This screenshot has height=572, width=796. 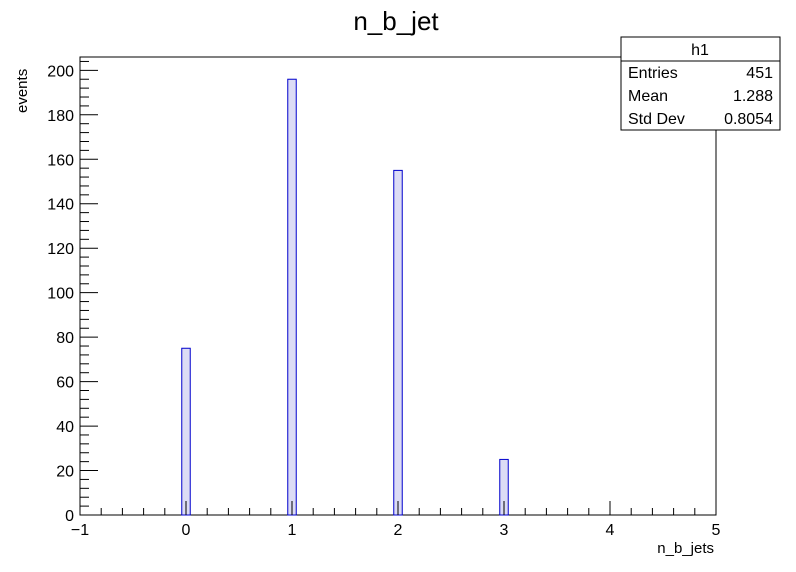 I want to click on y-tick-label: 100, so click(x=60, y=294).